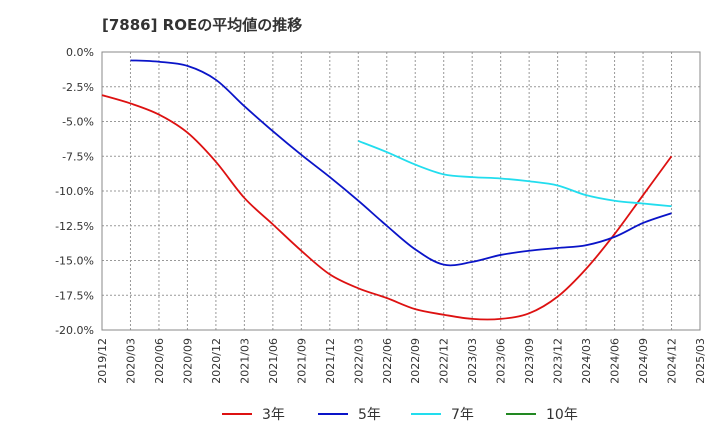  Describe the element at coordinates (562, 415) in the screenshot. I see `legend-label: 10年` at that location.